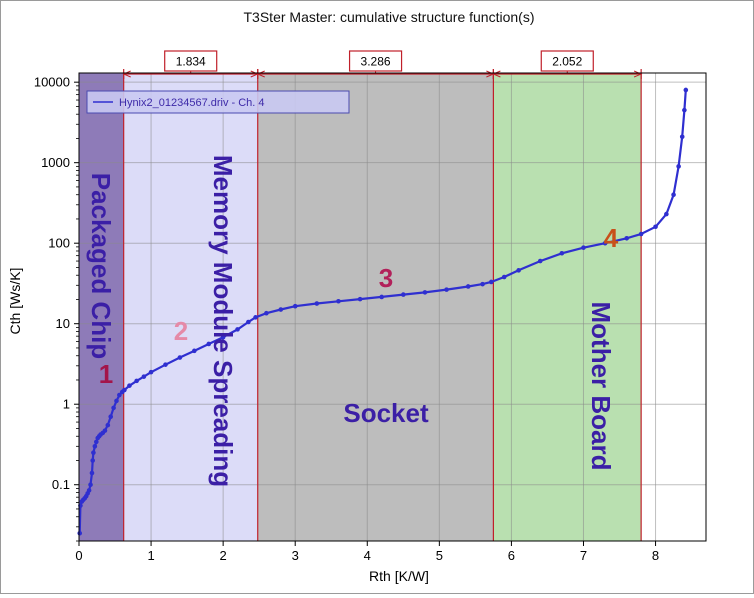 This screenshot has width=754, height=598. Describe the element at coordinates (59, 243) in the screenshot. I see `y-tick-label: 100` at that location.